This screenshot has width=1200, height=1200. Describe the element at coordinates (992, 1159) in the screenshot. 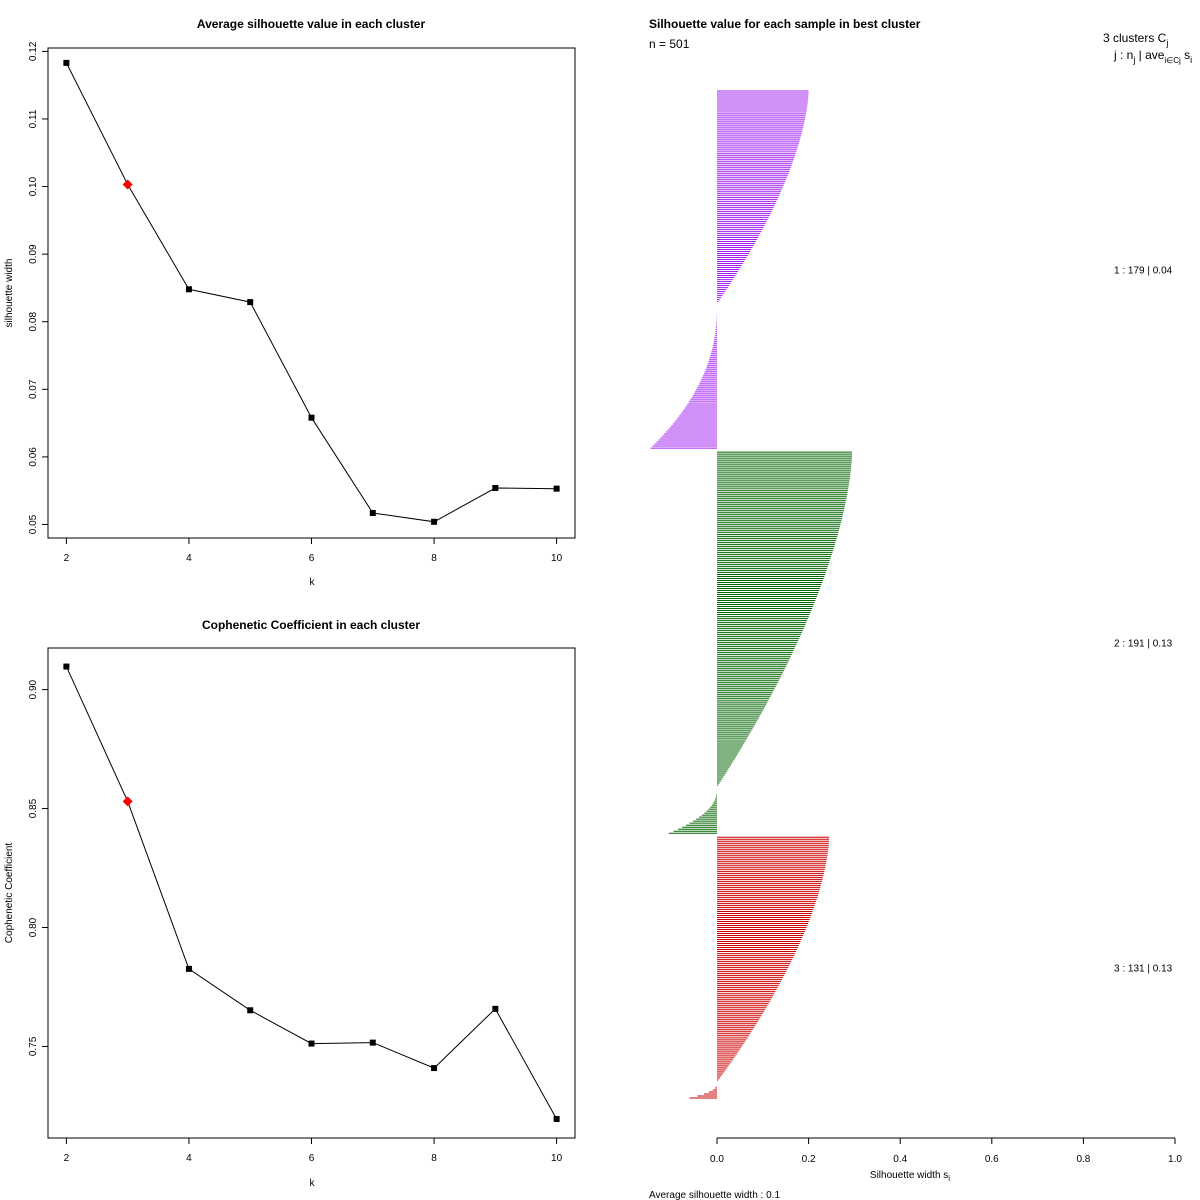

I see `x-tick-label: 0.6` at that location.